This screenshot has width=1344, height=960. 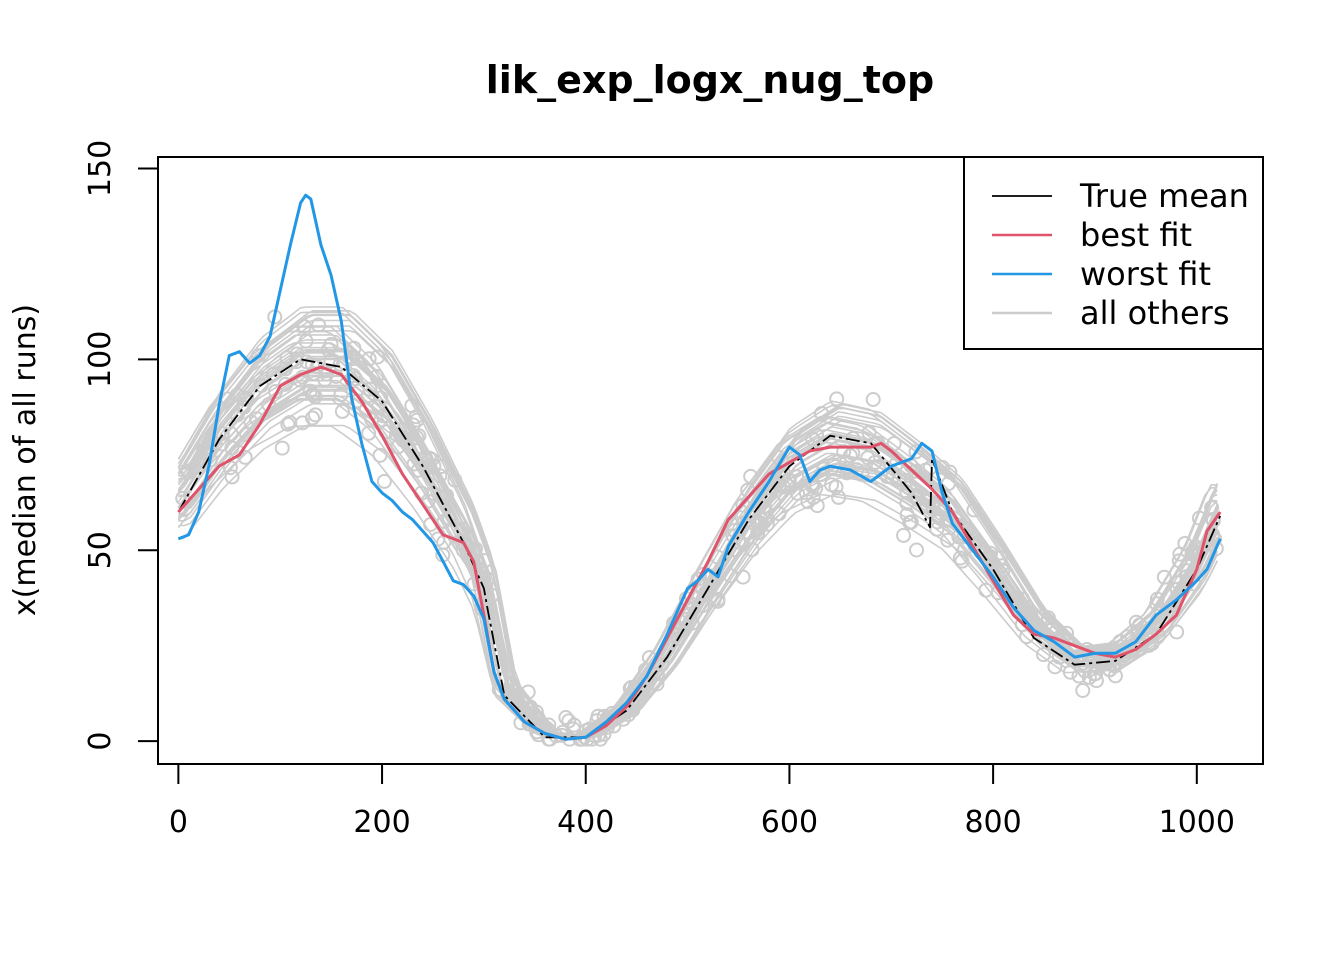 What do you see at coordinates (1164, 196) in the screenshot?
I see `legend-label: True mean` at bounding box center [1164, 196].